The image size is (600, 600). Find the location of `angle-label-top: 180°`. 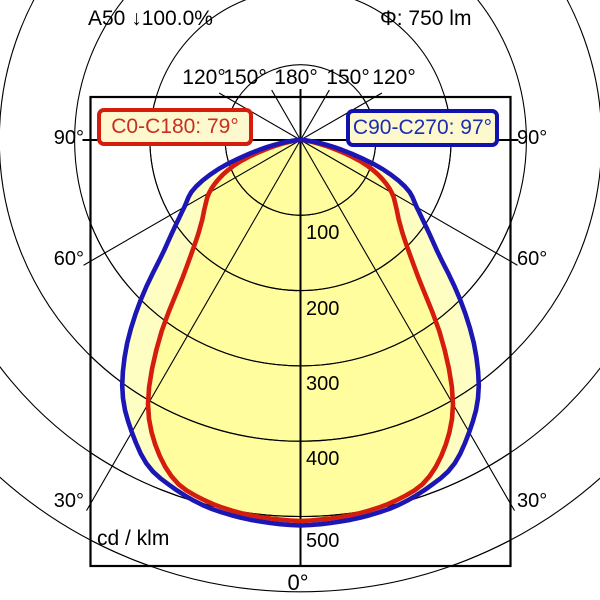

angle-label-top: 180° is located at coordinates (296, 77).